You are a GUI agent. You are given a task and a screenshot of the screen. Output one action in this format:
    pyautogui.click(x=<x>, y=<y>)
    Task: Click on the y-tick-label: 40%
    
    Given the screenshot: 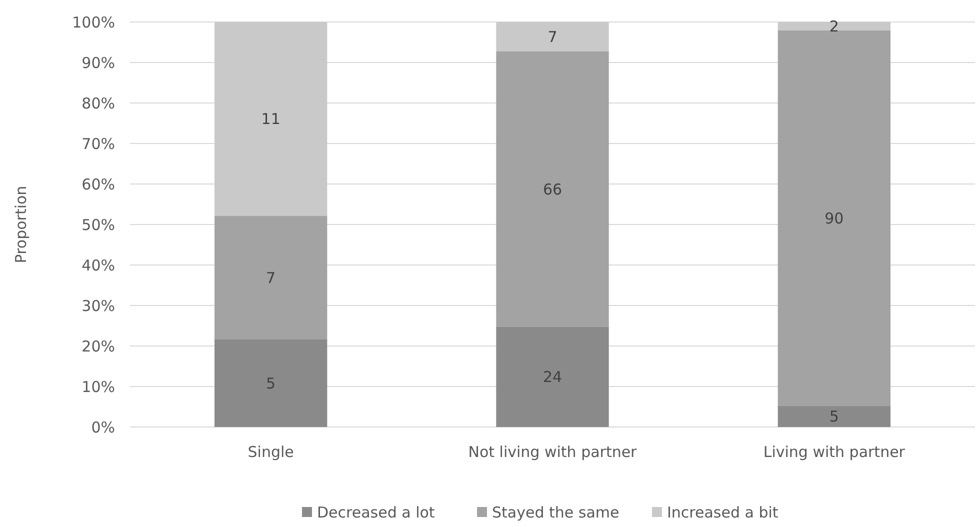 What is the action you would take?
    pyautogui.click(x=98, y=265)
    